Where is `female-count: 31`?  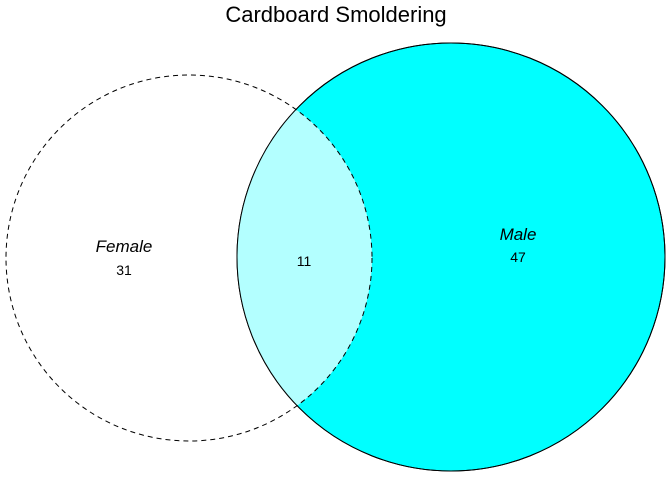 female-count: 31 is located at coordinates (124, 270).